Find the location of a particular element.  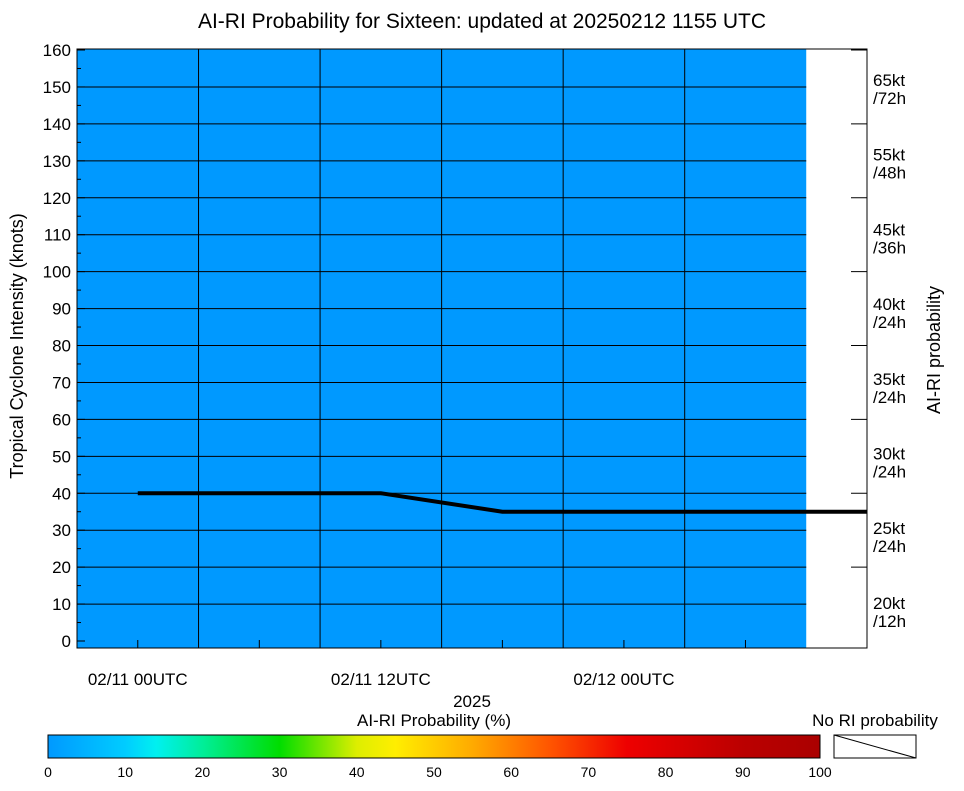

y-tick-label: 160 is located at coordinates (57, 50).